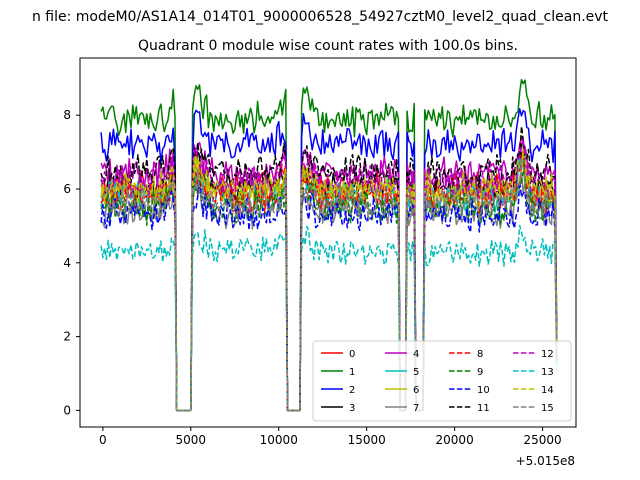  I want to click on legend-label-6: 6, so click(416, 390).